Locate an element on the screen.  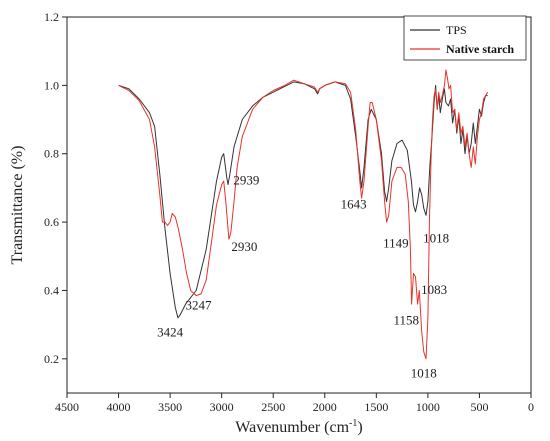
x-tick-label: 2500 is located at coordinates (273, 407).